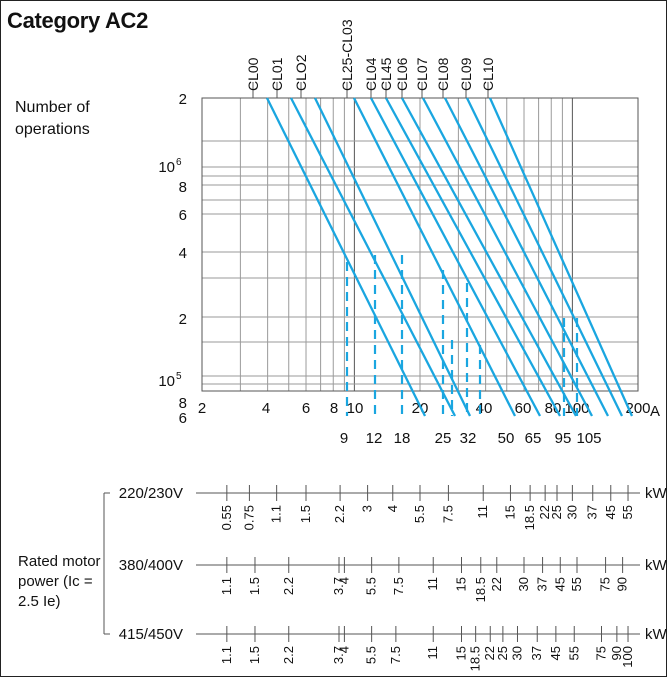 The width and height of the screenshot is (667, 677). What do you see at coordinates (226, 517) in the screenshot?
I see `power-tick-label: 0.55` at bounding box center [226, 517].